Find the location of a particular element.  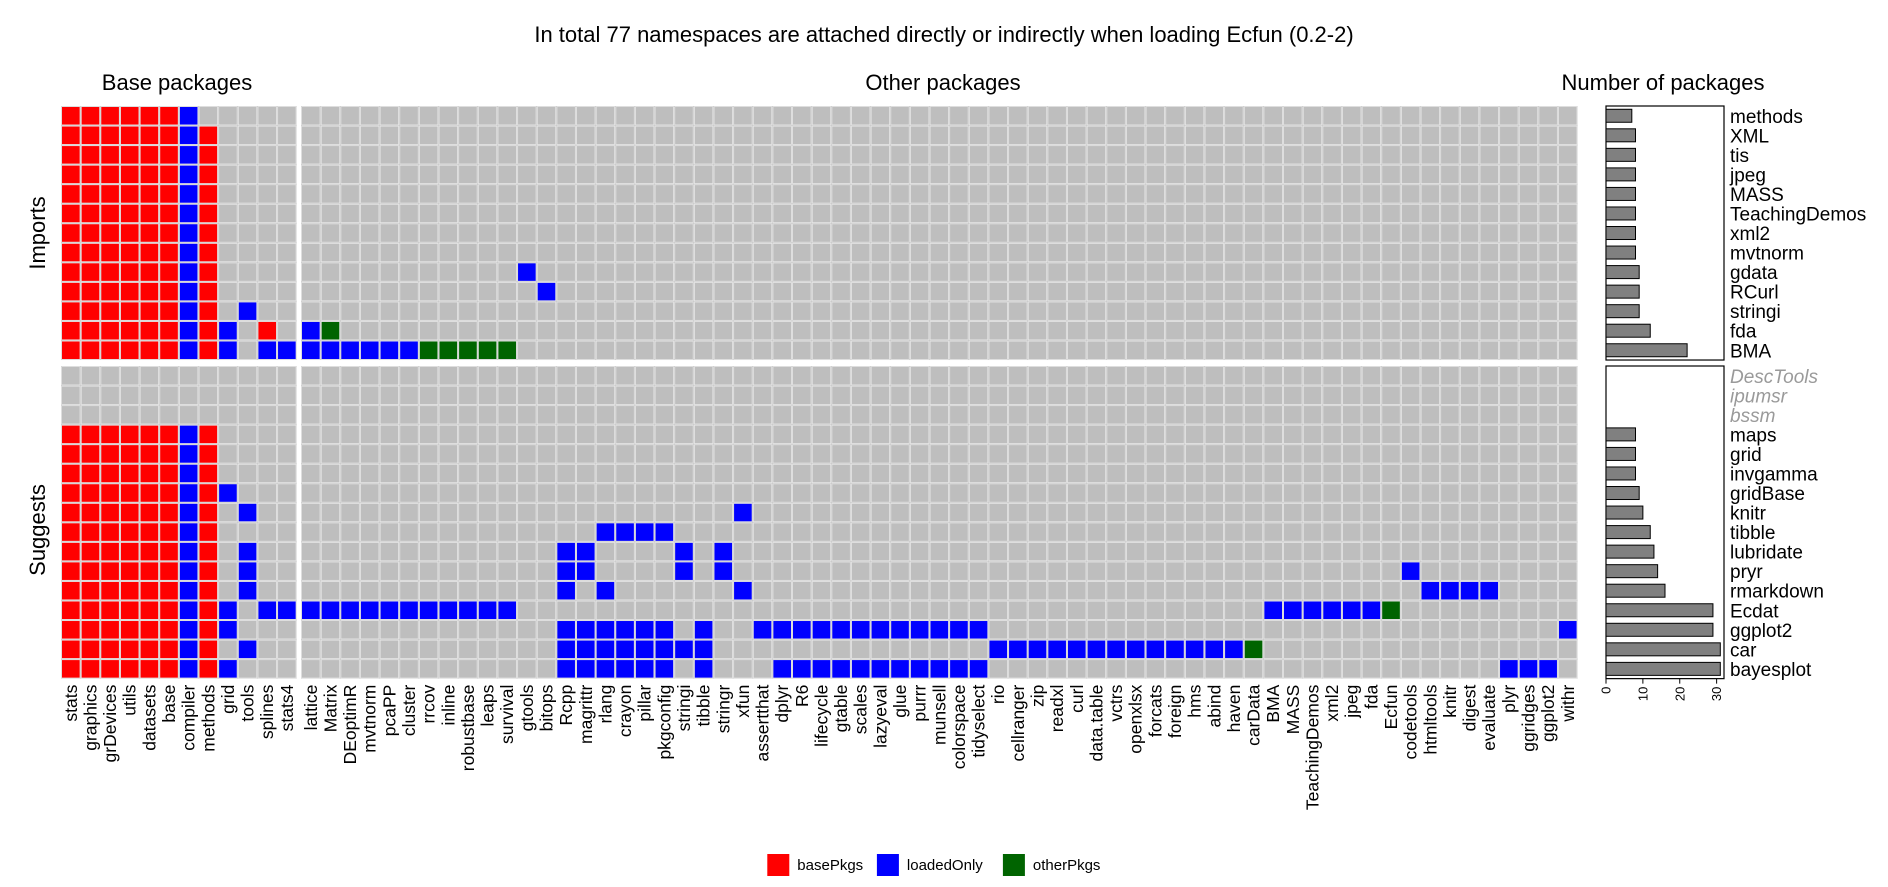

row-label: tis is located at coordinates (1739, 156).